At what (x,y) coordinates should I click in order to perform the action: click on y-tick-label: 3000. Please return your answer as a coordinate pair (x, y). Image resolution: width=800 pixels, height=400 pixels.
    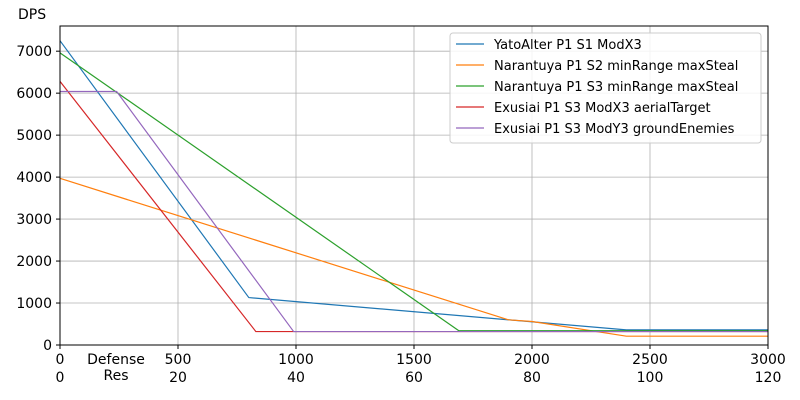
    Looking at the image, I should click on (34, 220).